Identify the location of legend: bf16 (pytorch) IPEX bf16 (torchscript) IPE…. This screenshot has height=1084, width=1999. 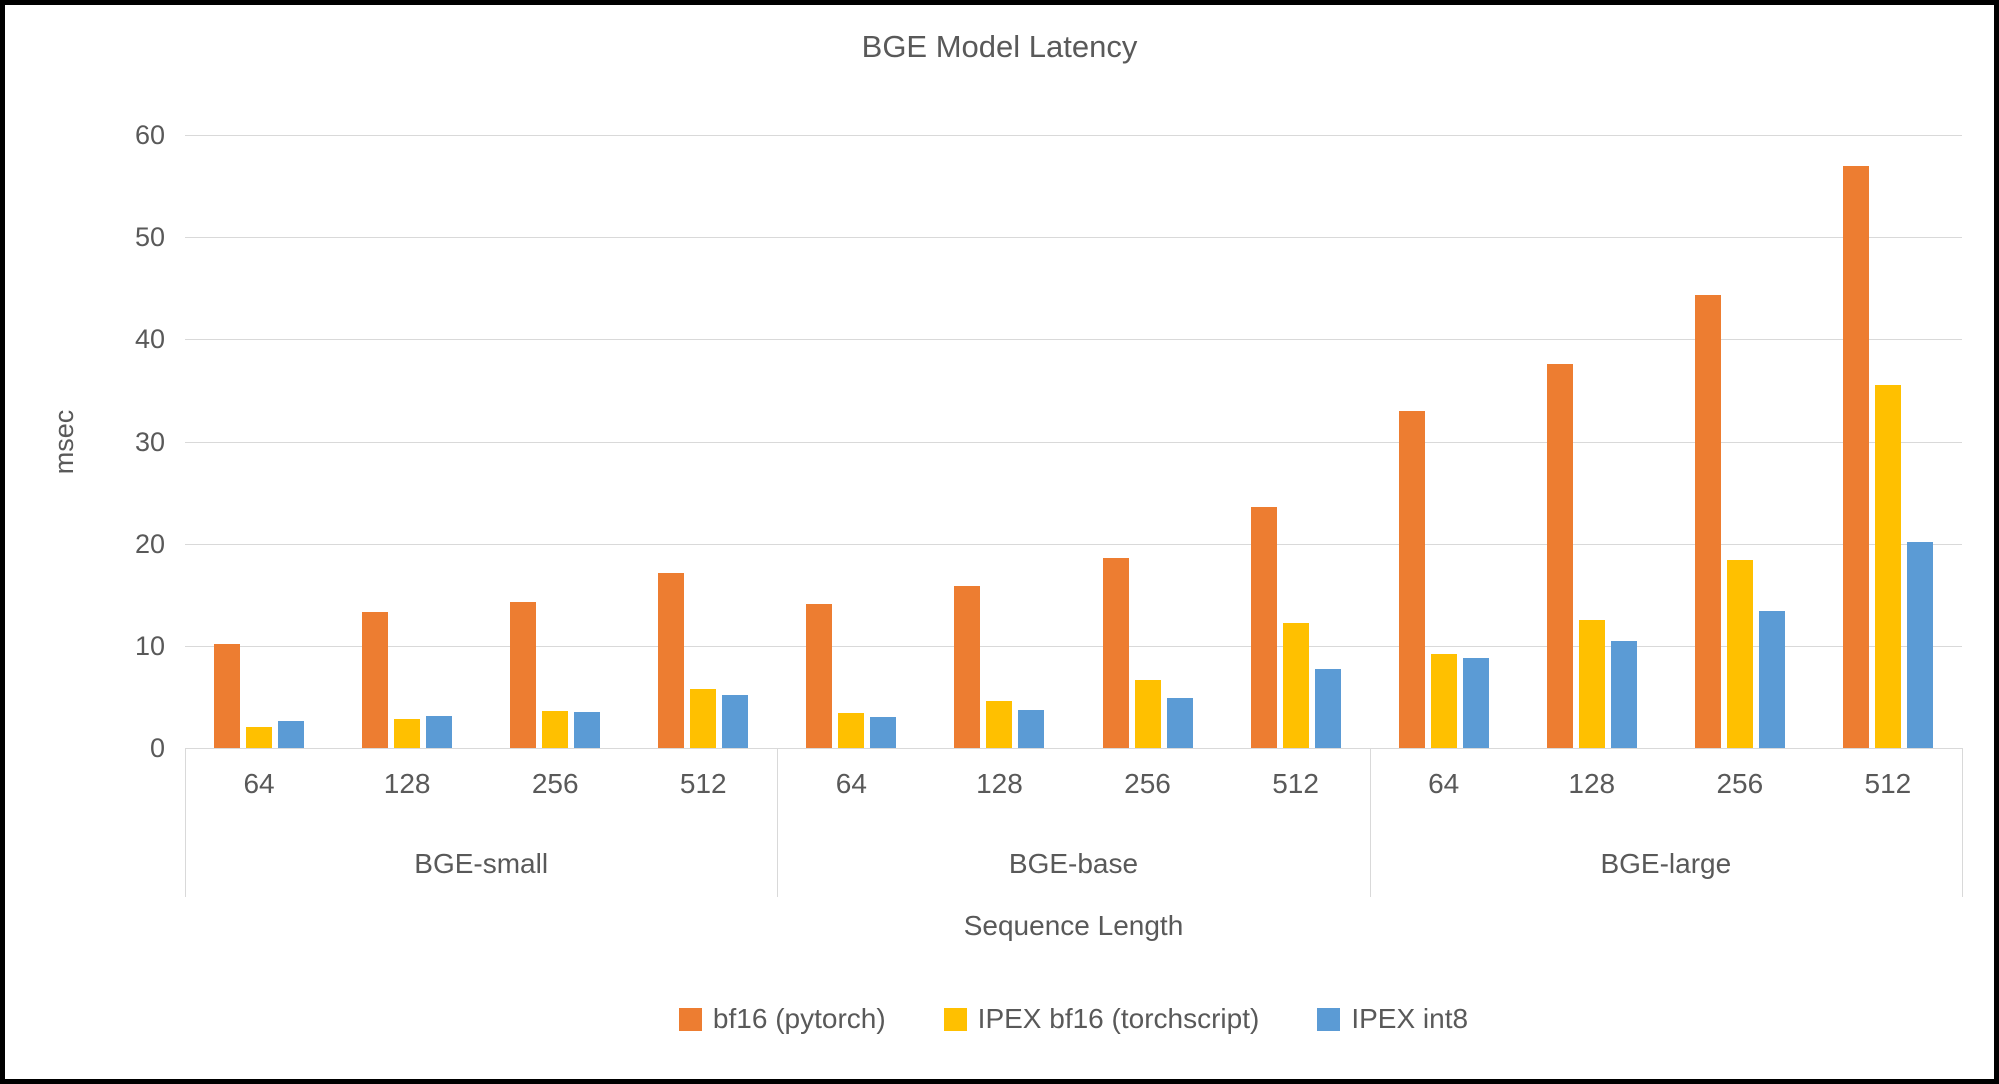
(1073, 1019).